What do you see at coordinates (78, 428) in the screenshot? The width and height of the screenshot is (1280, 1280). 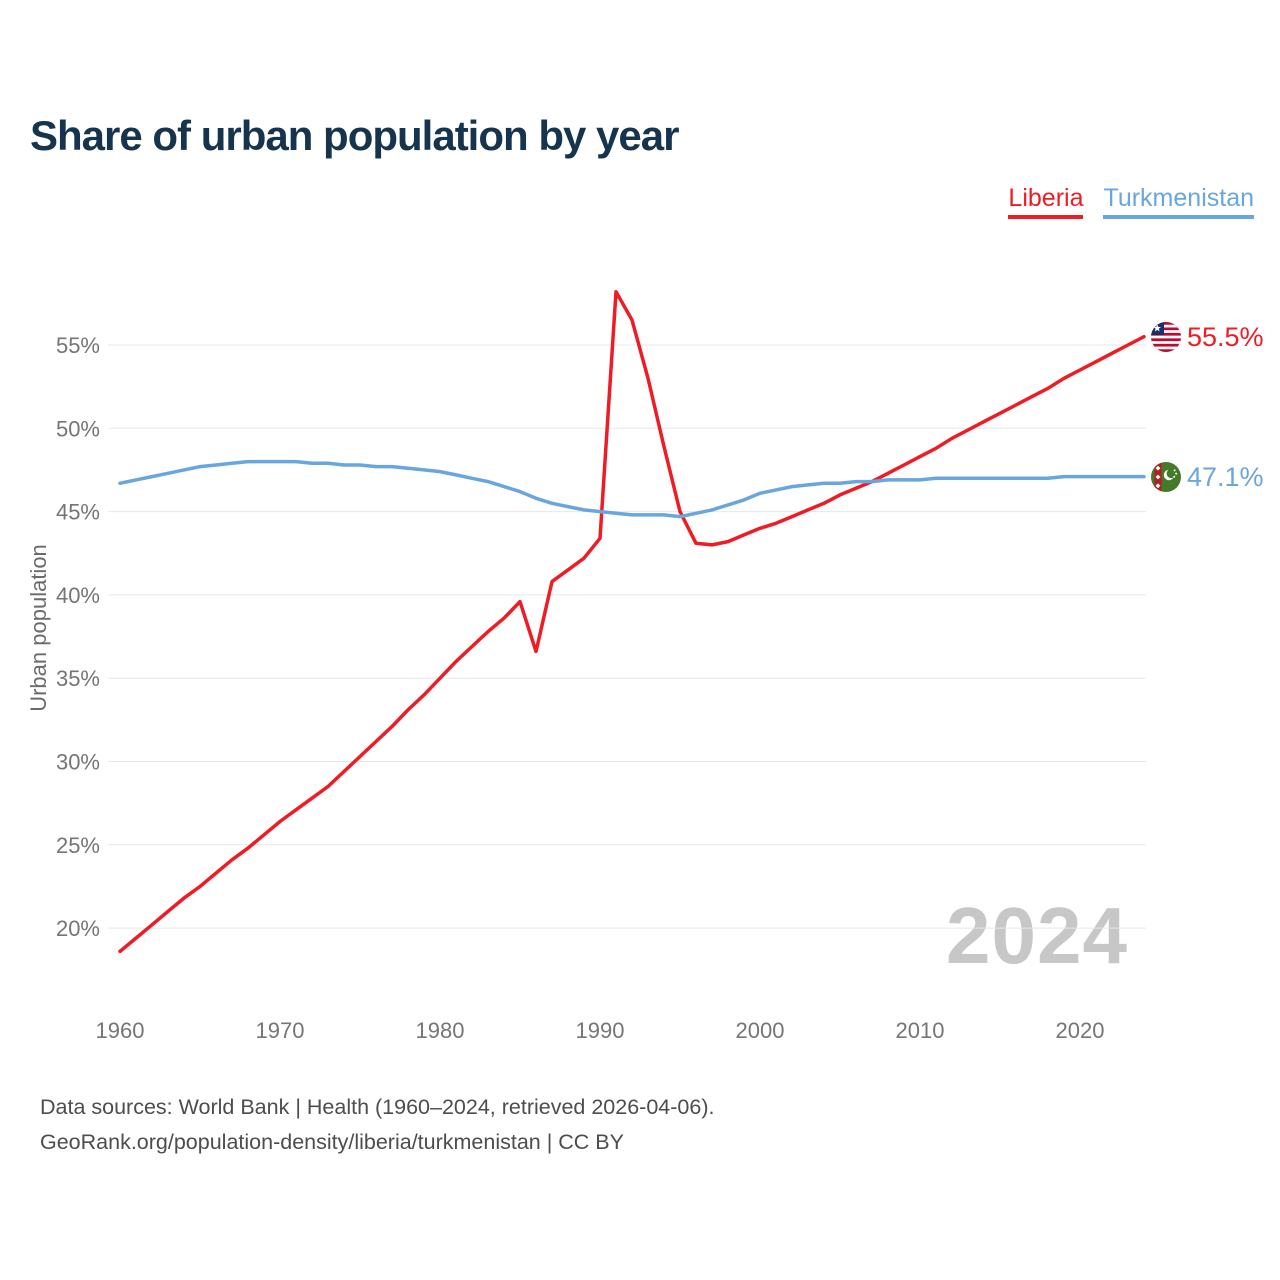 I see `y-tick-label: 50%` at bounding box center [78, 428].